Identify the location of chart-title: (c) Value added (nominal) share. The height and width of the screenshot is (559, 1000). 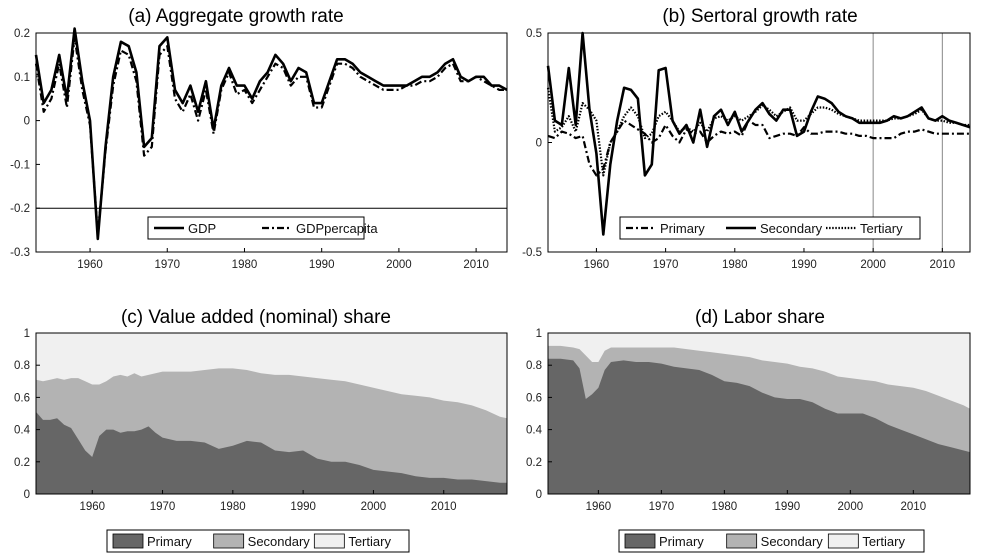
(256, 317).